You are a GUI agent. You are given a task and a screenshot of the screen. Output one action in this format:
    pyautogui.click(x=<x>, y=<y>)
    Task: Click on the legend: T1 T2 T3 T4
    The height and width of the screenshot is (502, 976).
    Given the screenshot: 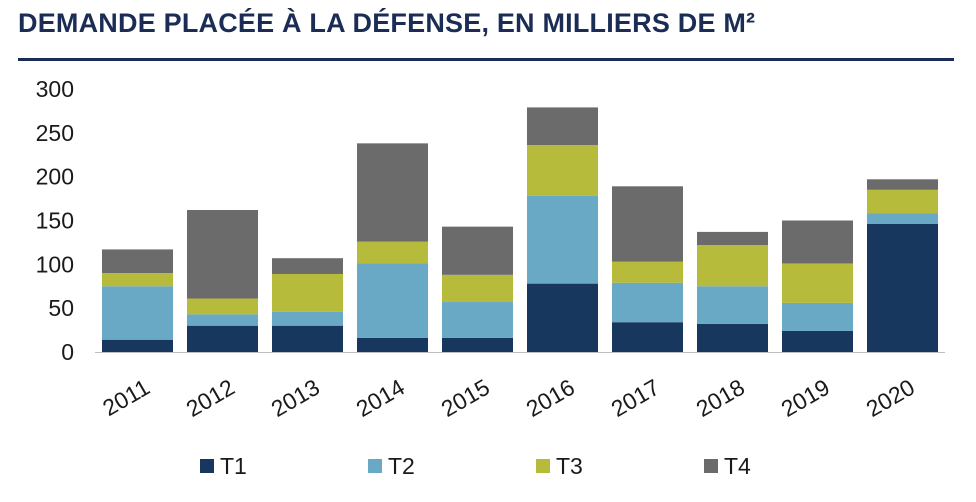 What is the action you would take?
    pyautogui.click(x=475, y=466)
    